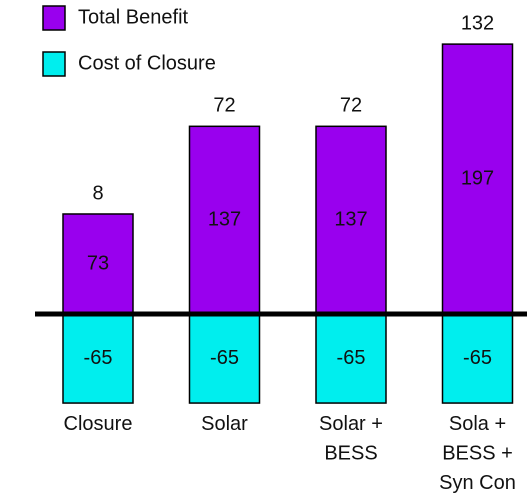 This screenshot has height=494, width=527. I want to click on x-tick-label: Closure, so click(98, 424).